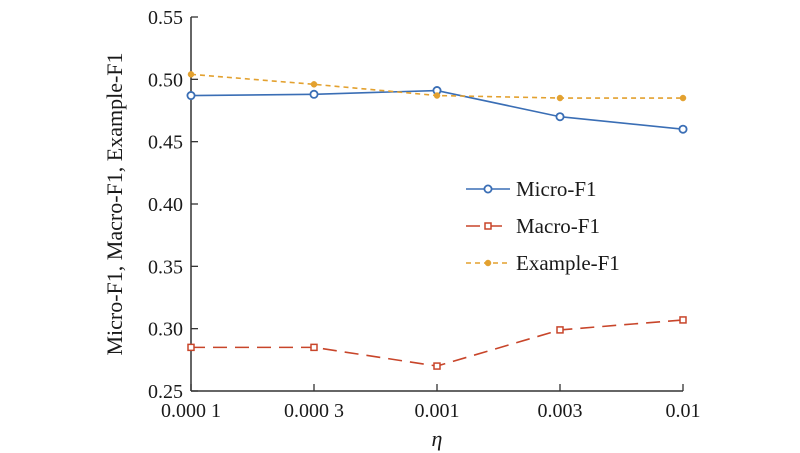  I want to click on legend-entry-example-f1: Example-F1, so click(543, 263).